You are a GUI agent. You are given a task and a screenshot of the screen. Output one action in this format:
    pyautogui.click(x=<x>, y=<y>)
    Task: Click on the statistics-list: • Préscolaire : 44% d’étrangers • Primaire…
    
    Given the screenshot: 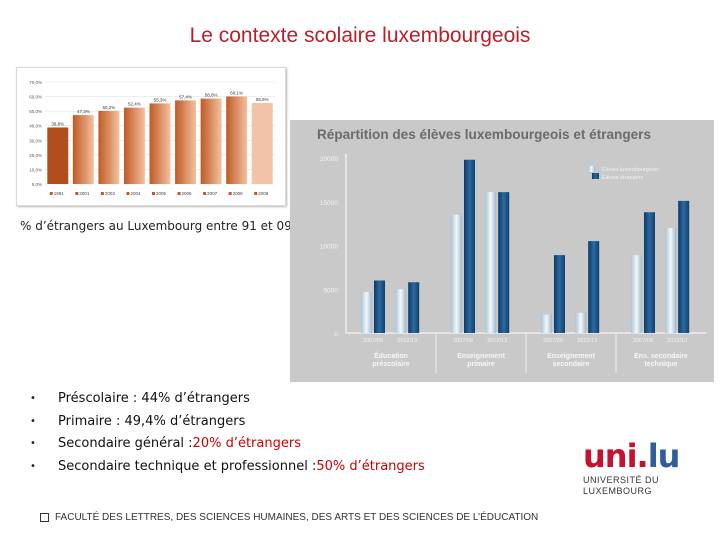 What is the action you would take?
    pyautogui.click(x=227, y=433)
    